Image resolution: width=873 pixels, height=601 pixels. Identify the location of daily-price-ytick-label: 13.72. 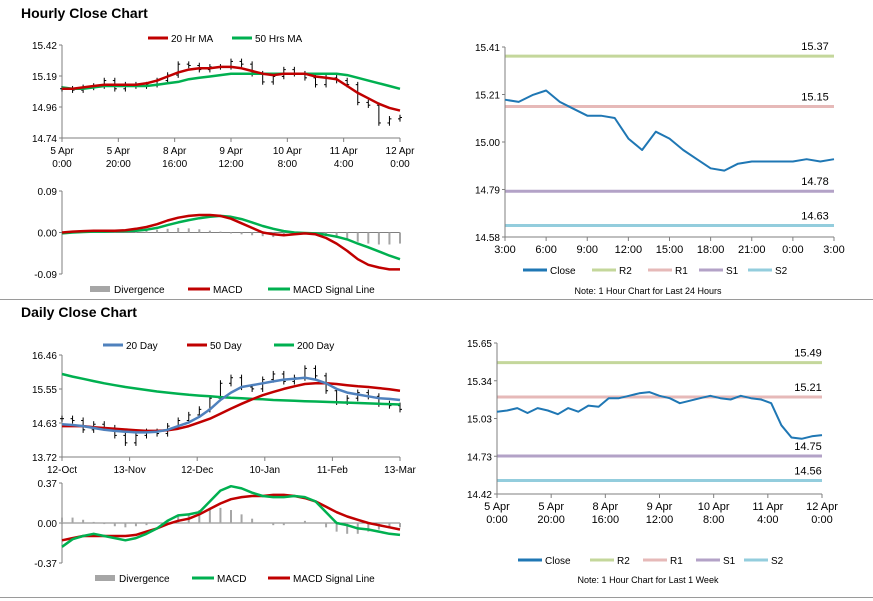
(44, 458).